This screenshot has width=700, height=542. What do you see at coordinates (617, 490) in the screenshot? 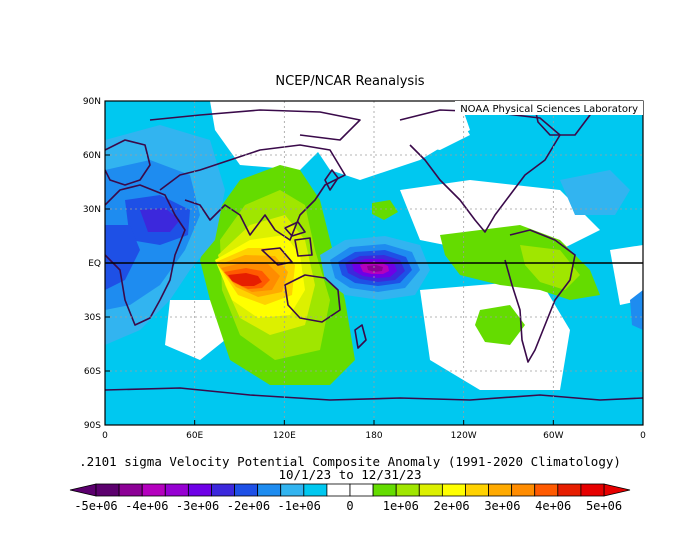
I see `colorbar-max-arrow` at bounding box center [617, 490].